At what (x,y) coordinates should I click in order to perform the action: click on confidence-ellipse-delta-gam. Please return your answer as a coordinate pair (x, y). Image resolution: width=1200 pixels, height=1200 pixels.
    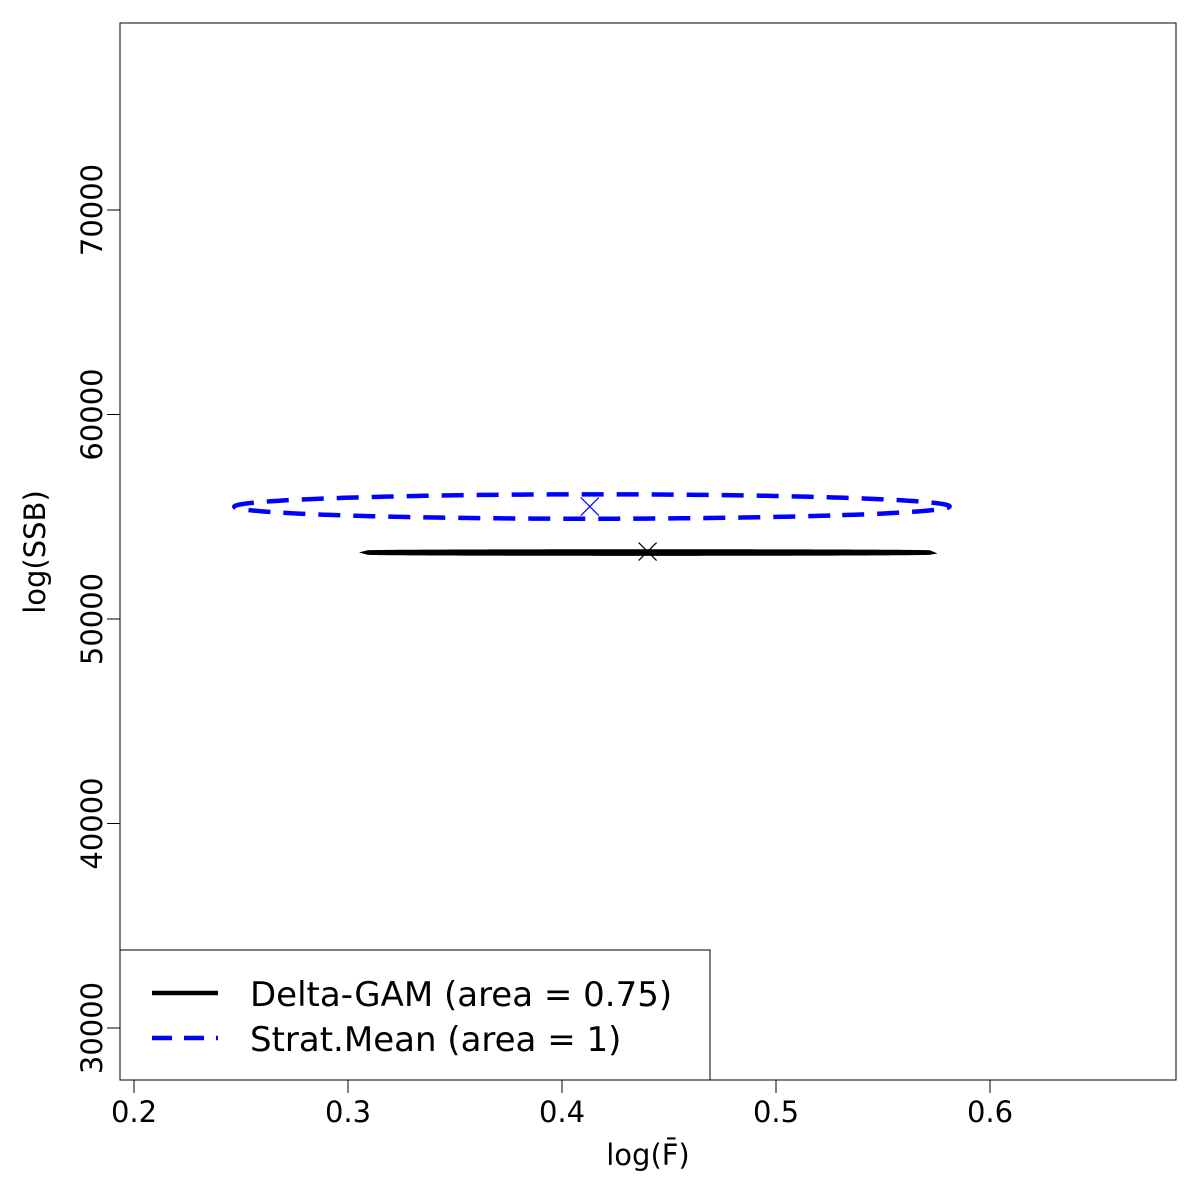
    Looking at the image, I should click on (648, 552).